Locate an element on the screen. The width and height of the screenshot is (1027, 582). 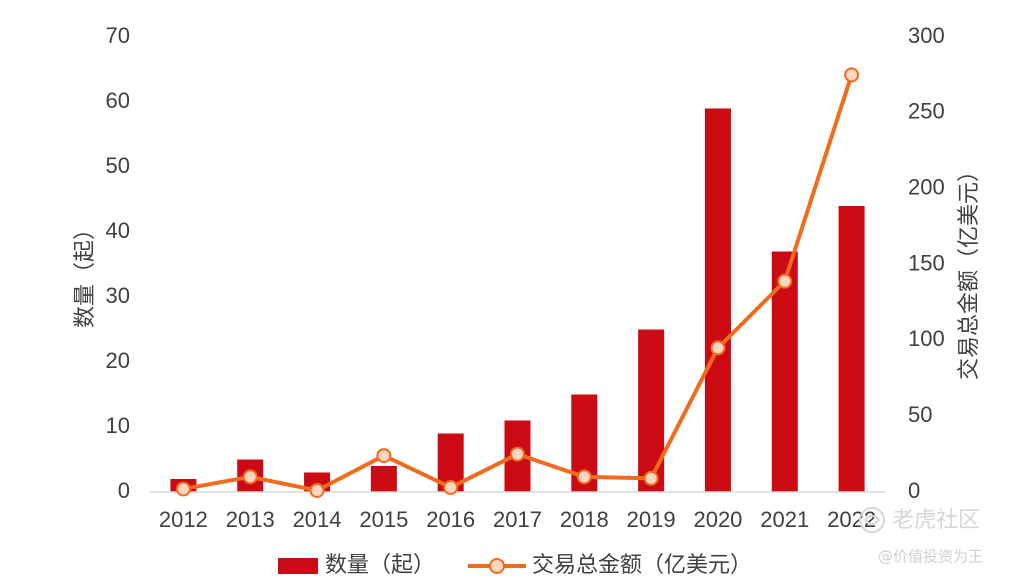
x-tick-label: 2022 is located at coordinates (851, 519).